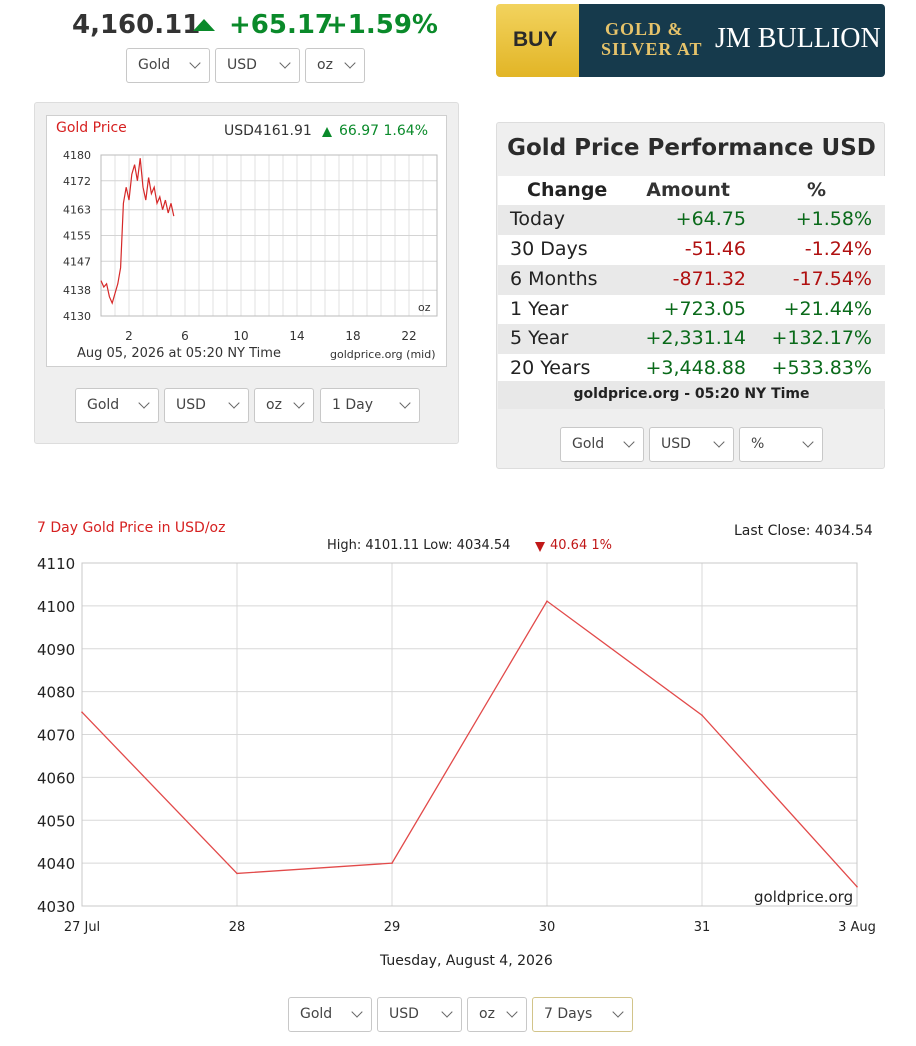 Image resolution: width=916 pixels, height=1046 pixels. Describe the element at coordinates (269, 235) in the screenshot. I see `plot-frame` at that location.